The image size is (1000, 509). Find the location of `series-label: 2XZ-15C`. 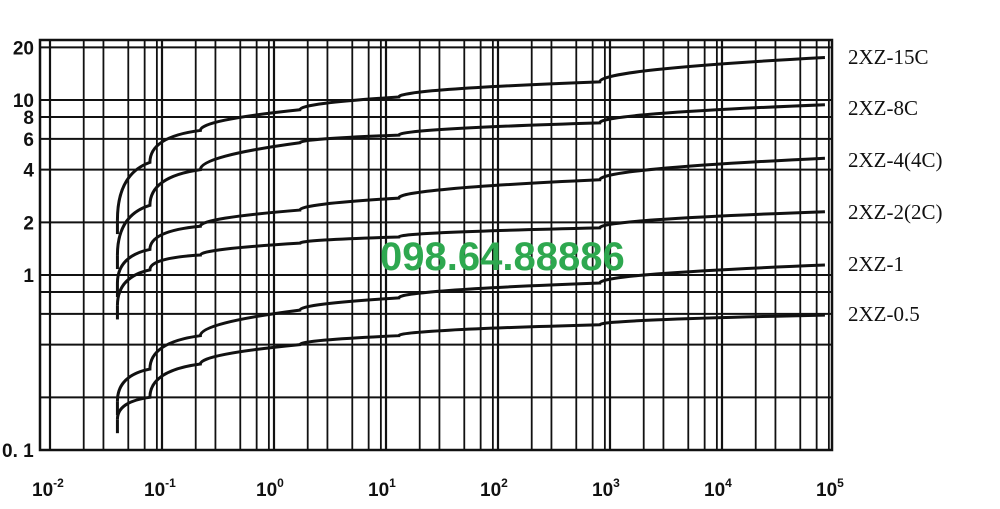

series-label: 2XZ-15C is located at coordinates (888, 57).